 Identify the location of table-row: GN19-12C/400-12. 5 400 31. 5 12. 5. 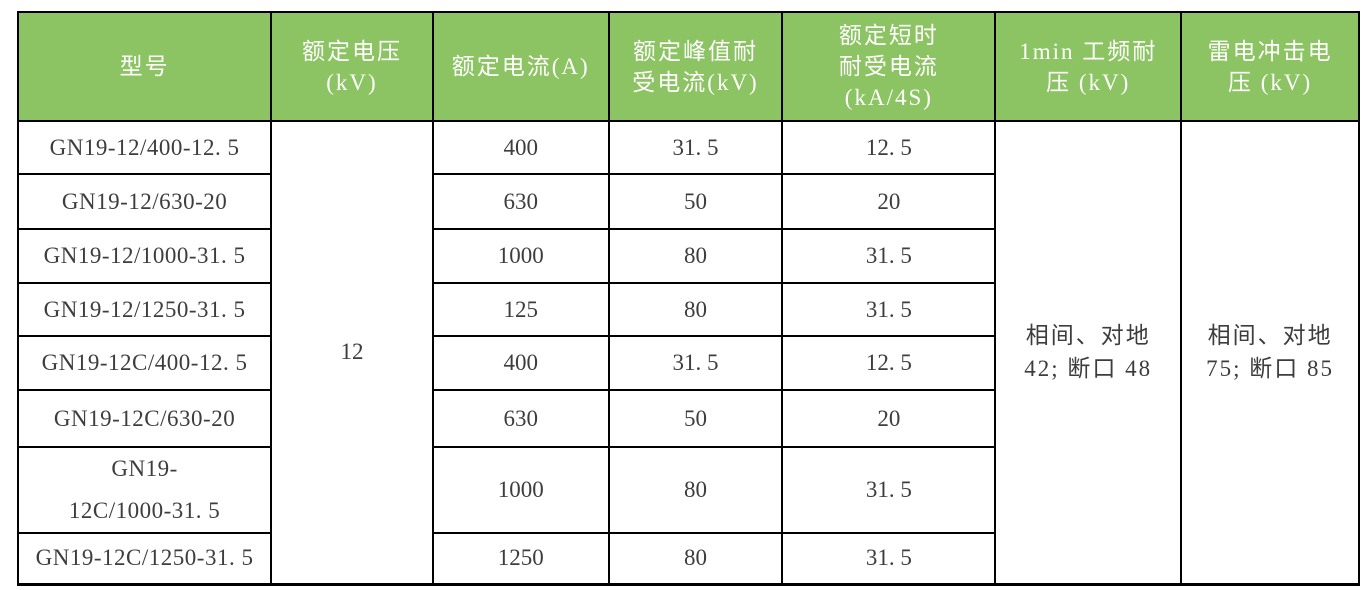
(687, 363).